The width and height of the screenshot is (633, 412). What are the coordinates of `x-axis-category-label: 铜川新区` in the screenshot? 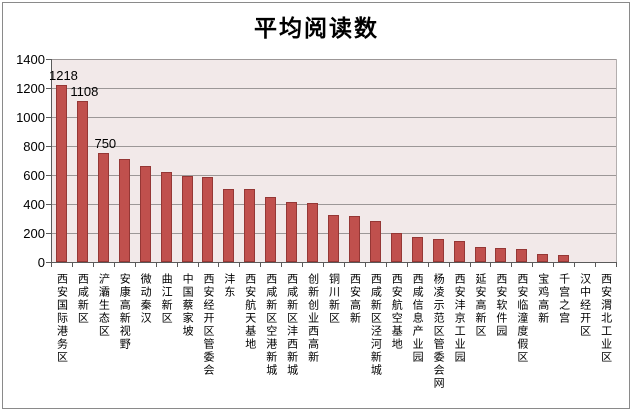 It's located at (333, 299).